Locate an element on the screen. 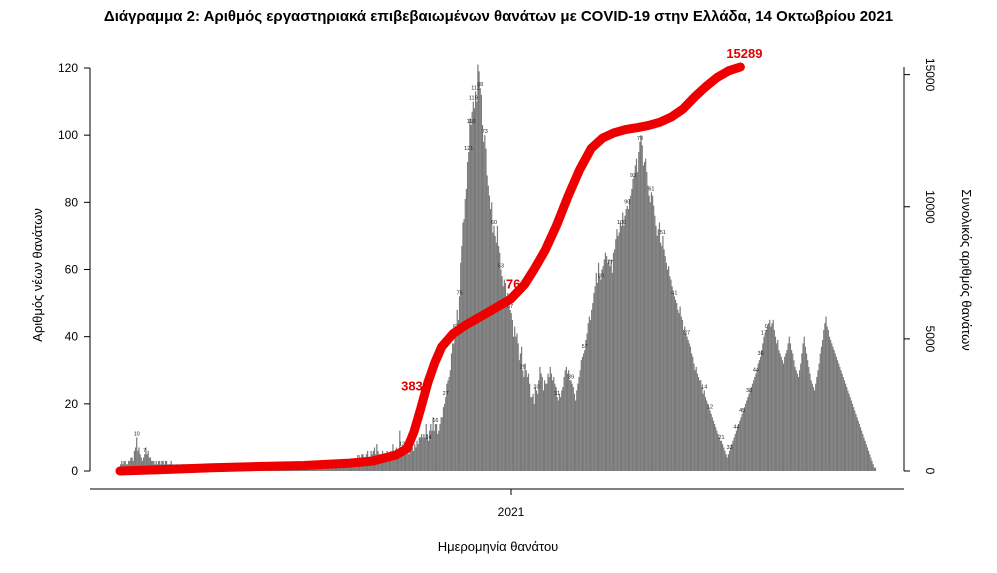  bar-value-label: 90 is located at coordinates (627, 203).